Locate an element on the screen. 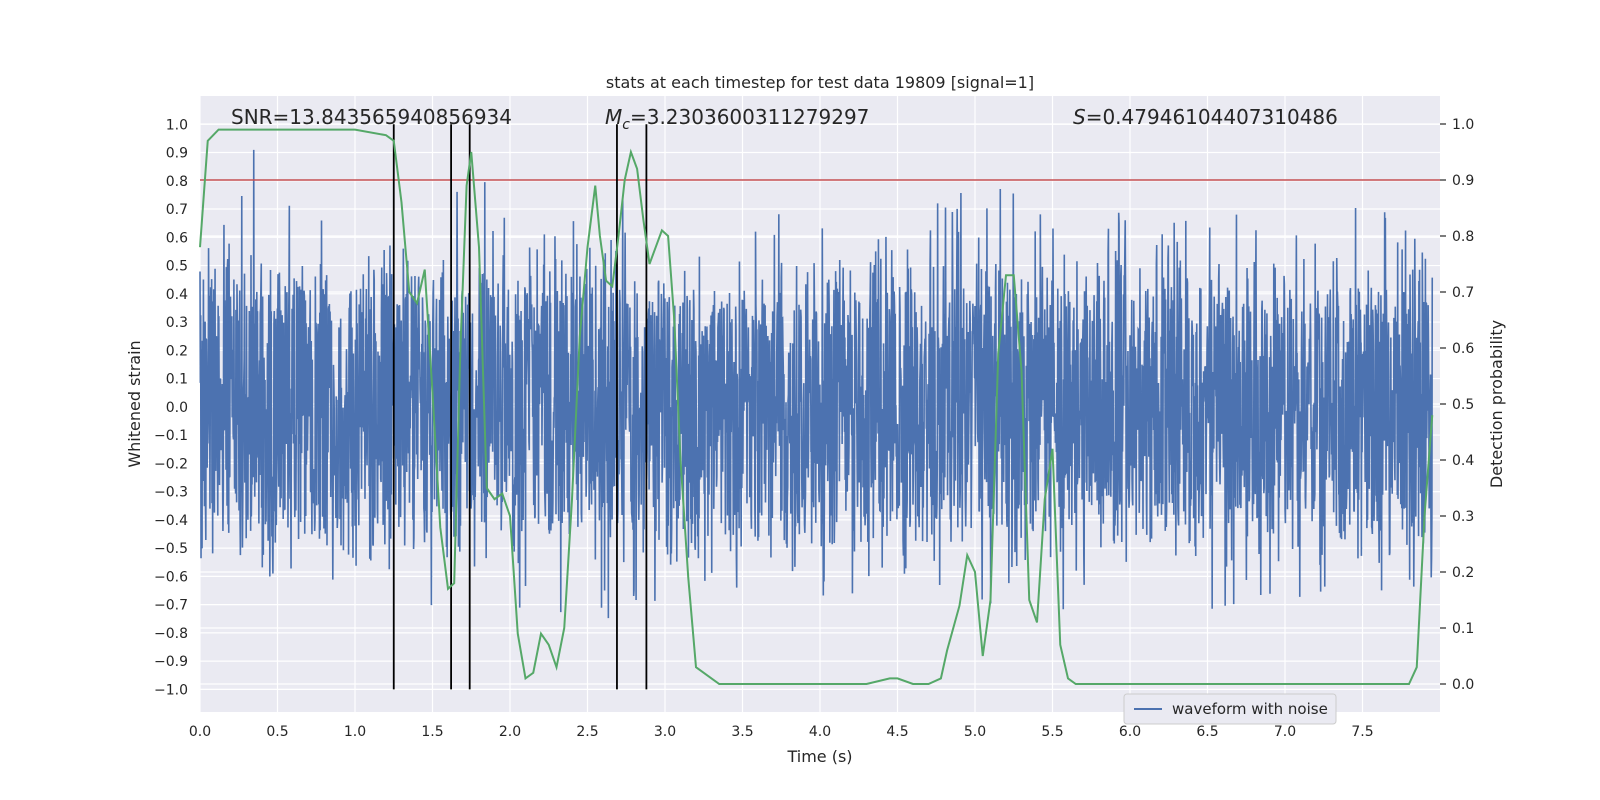  y2-tick-label-9: 0.1 is located at coordinates (1463, 629).